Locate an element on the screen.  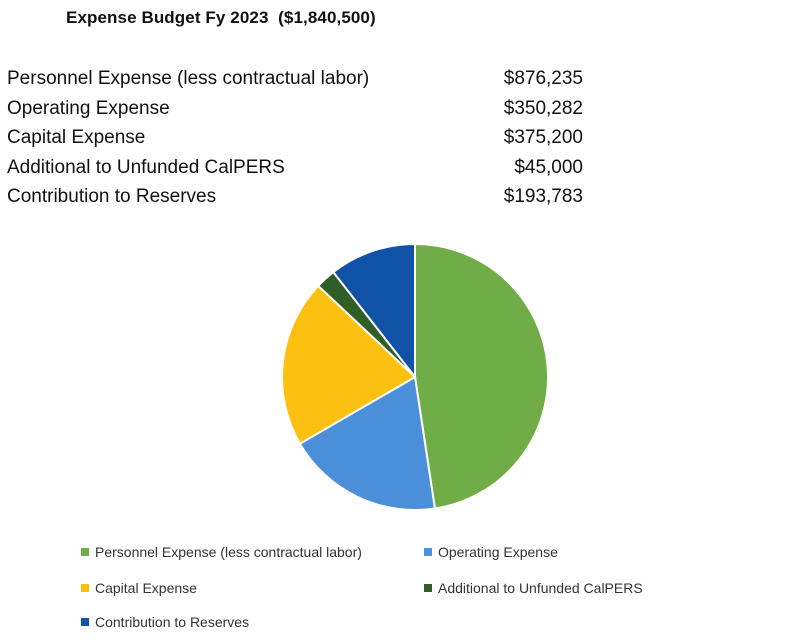
legend-label: Capital Expense is located at coordinates (146, 588).